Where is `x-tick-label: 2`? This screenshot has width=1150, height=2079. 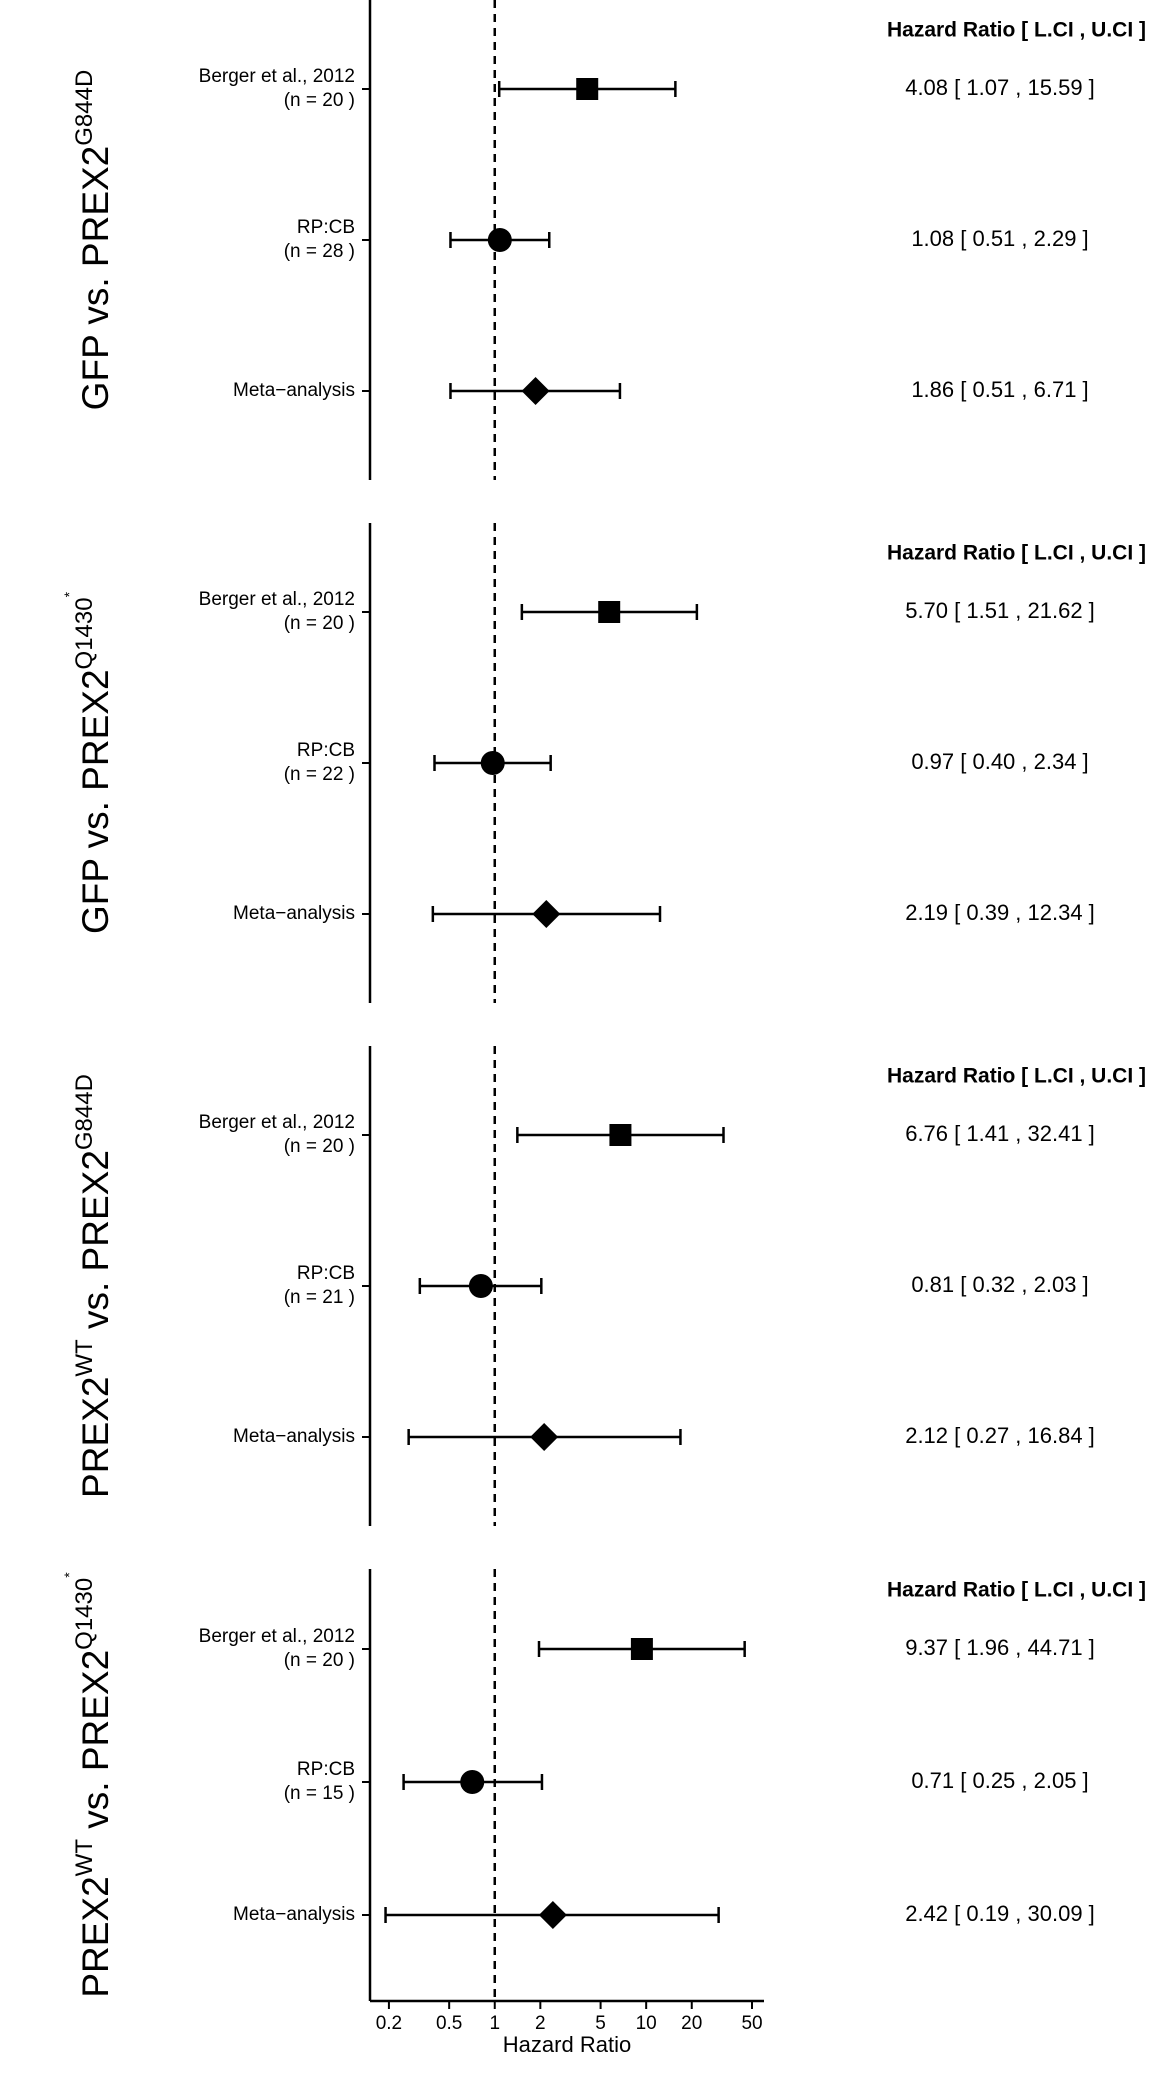
x-tick-label: 2 is located at coordinates (540, 2023).